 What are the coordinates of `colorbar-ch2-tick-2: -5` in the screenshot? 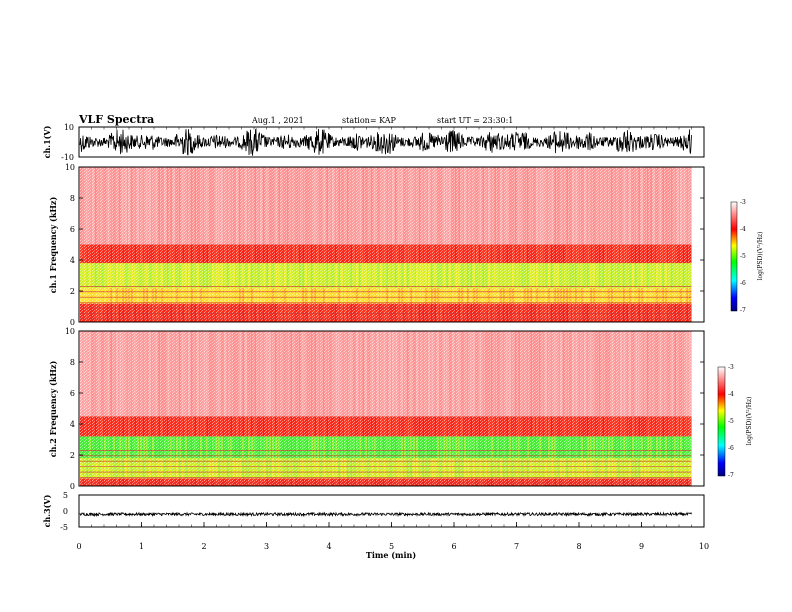 It's located at (731, 421).